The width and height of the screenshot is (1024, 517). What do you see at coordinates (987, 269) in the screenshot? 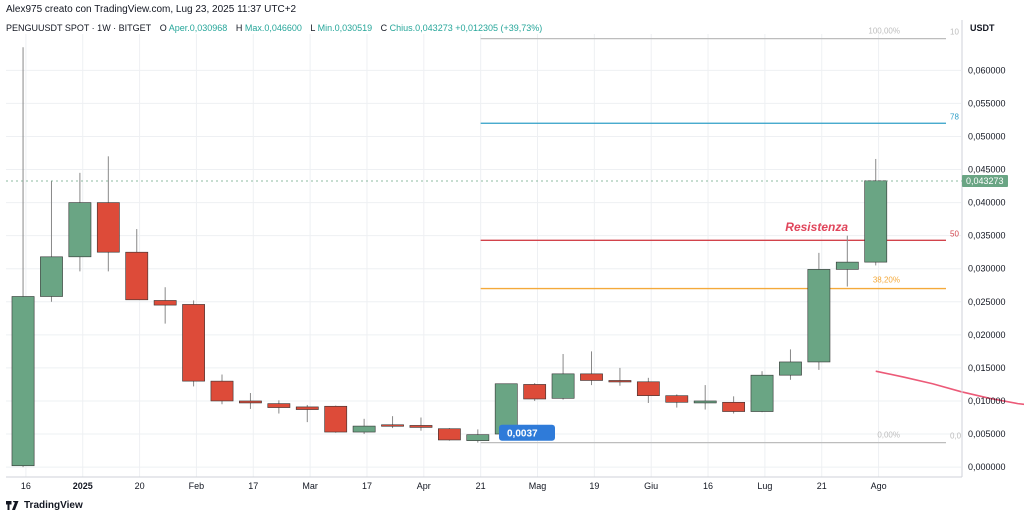
I see `y-tick-label: 0,030000` at bounding box center [987, 269].